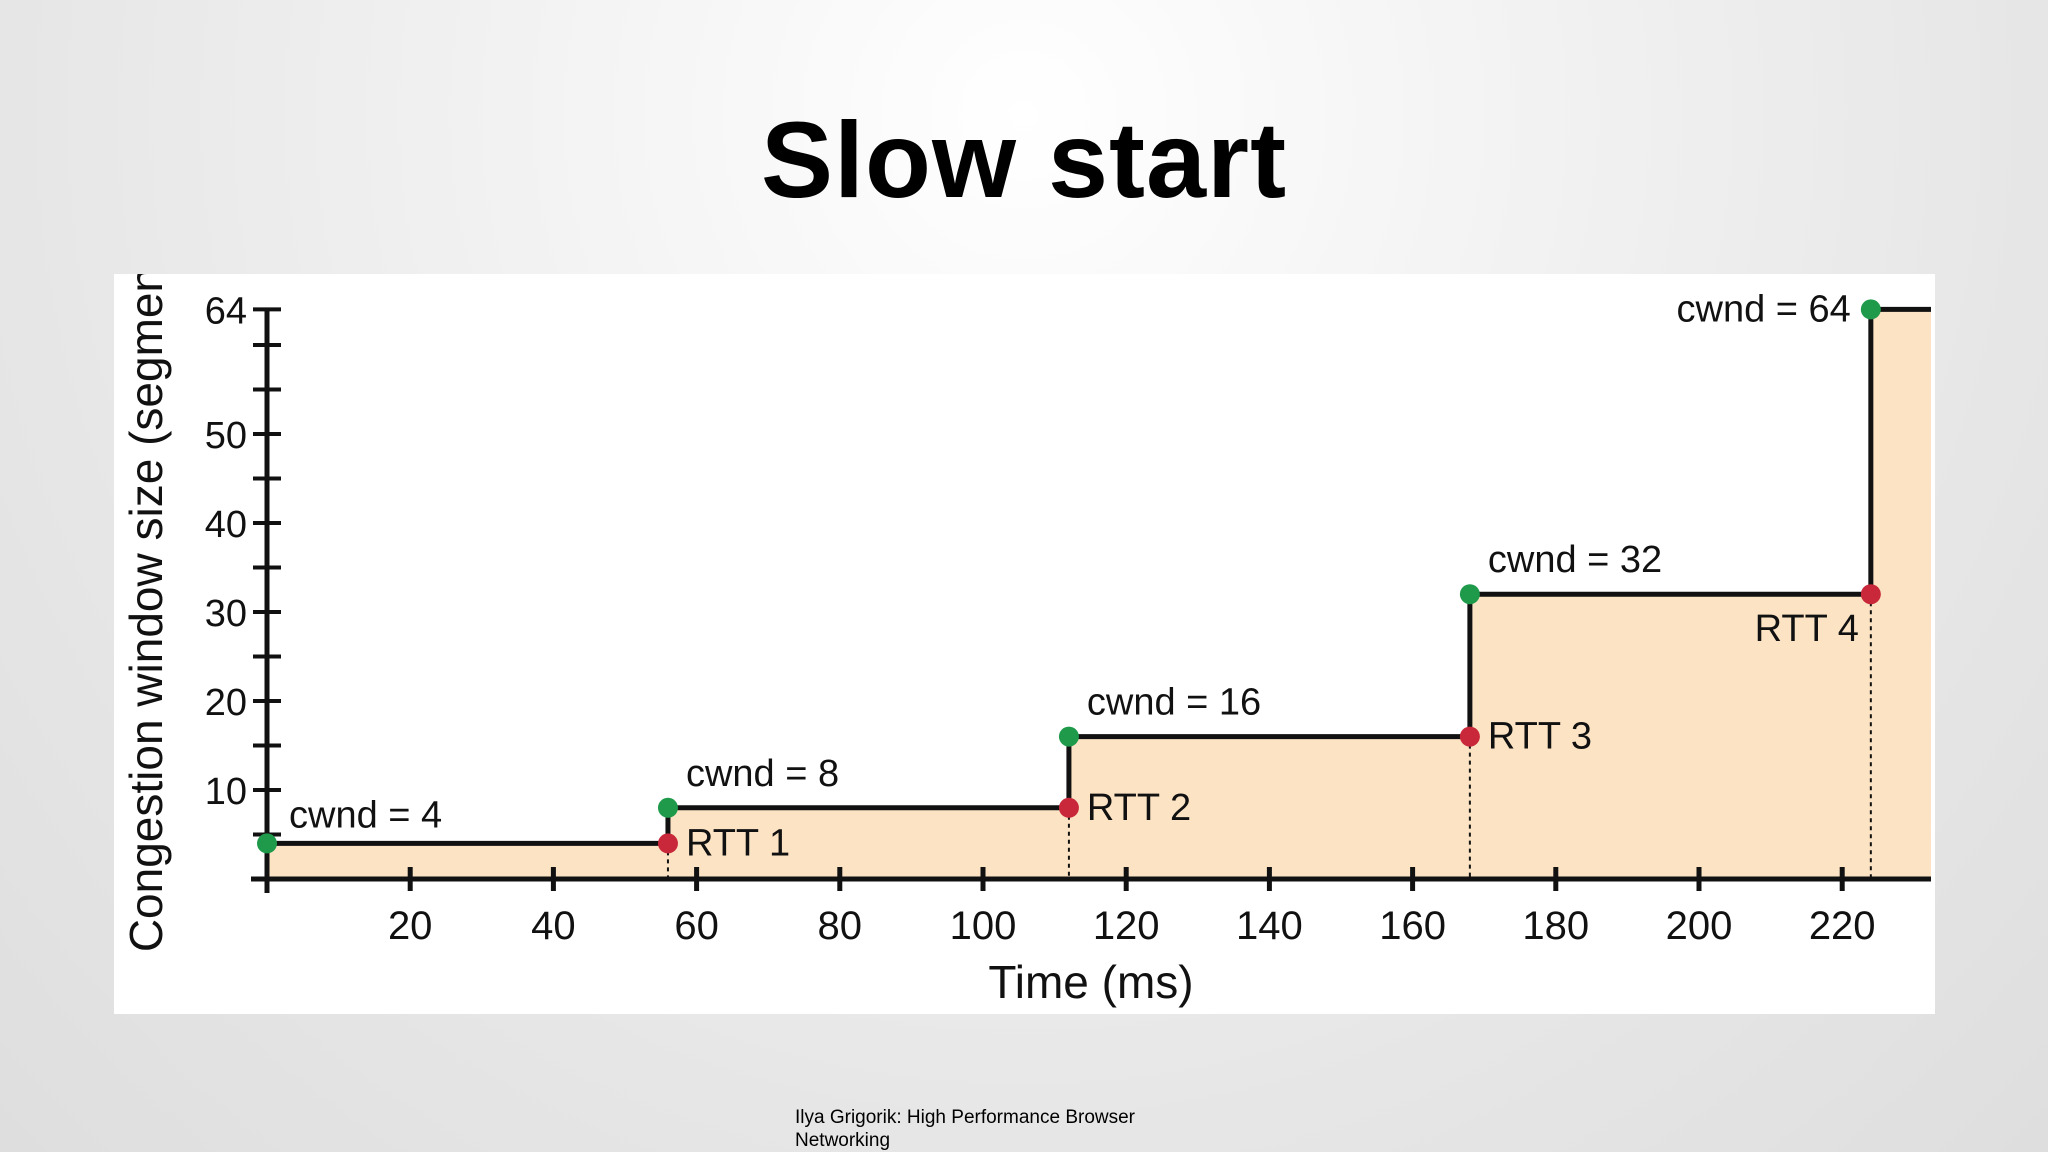 This screenshot has height=1152, width=2048. What do you see at coordinates (738, 843) in the screenshot?
I see `rtt-label: RTT 1` at bounding box center [738, 843].